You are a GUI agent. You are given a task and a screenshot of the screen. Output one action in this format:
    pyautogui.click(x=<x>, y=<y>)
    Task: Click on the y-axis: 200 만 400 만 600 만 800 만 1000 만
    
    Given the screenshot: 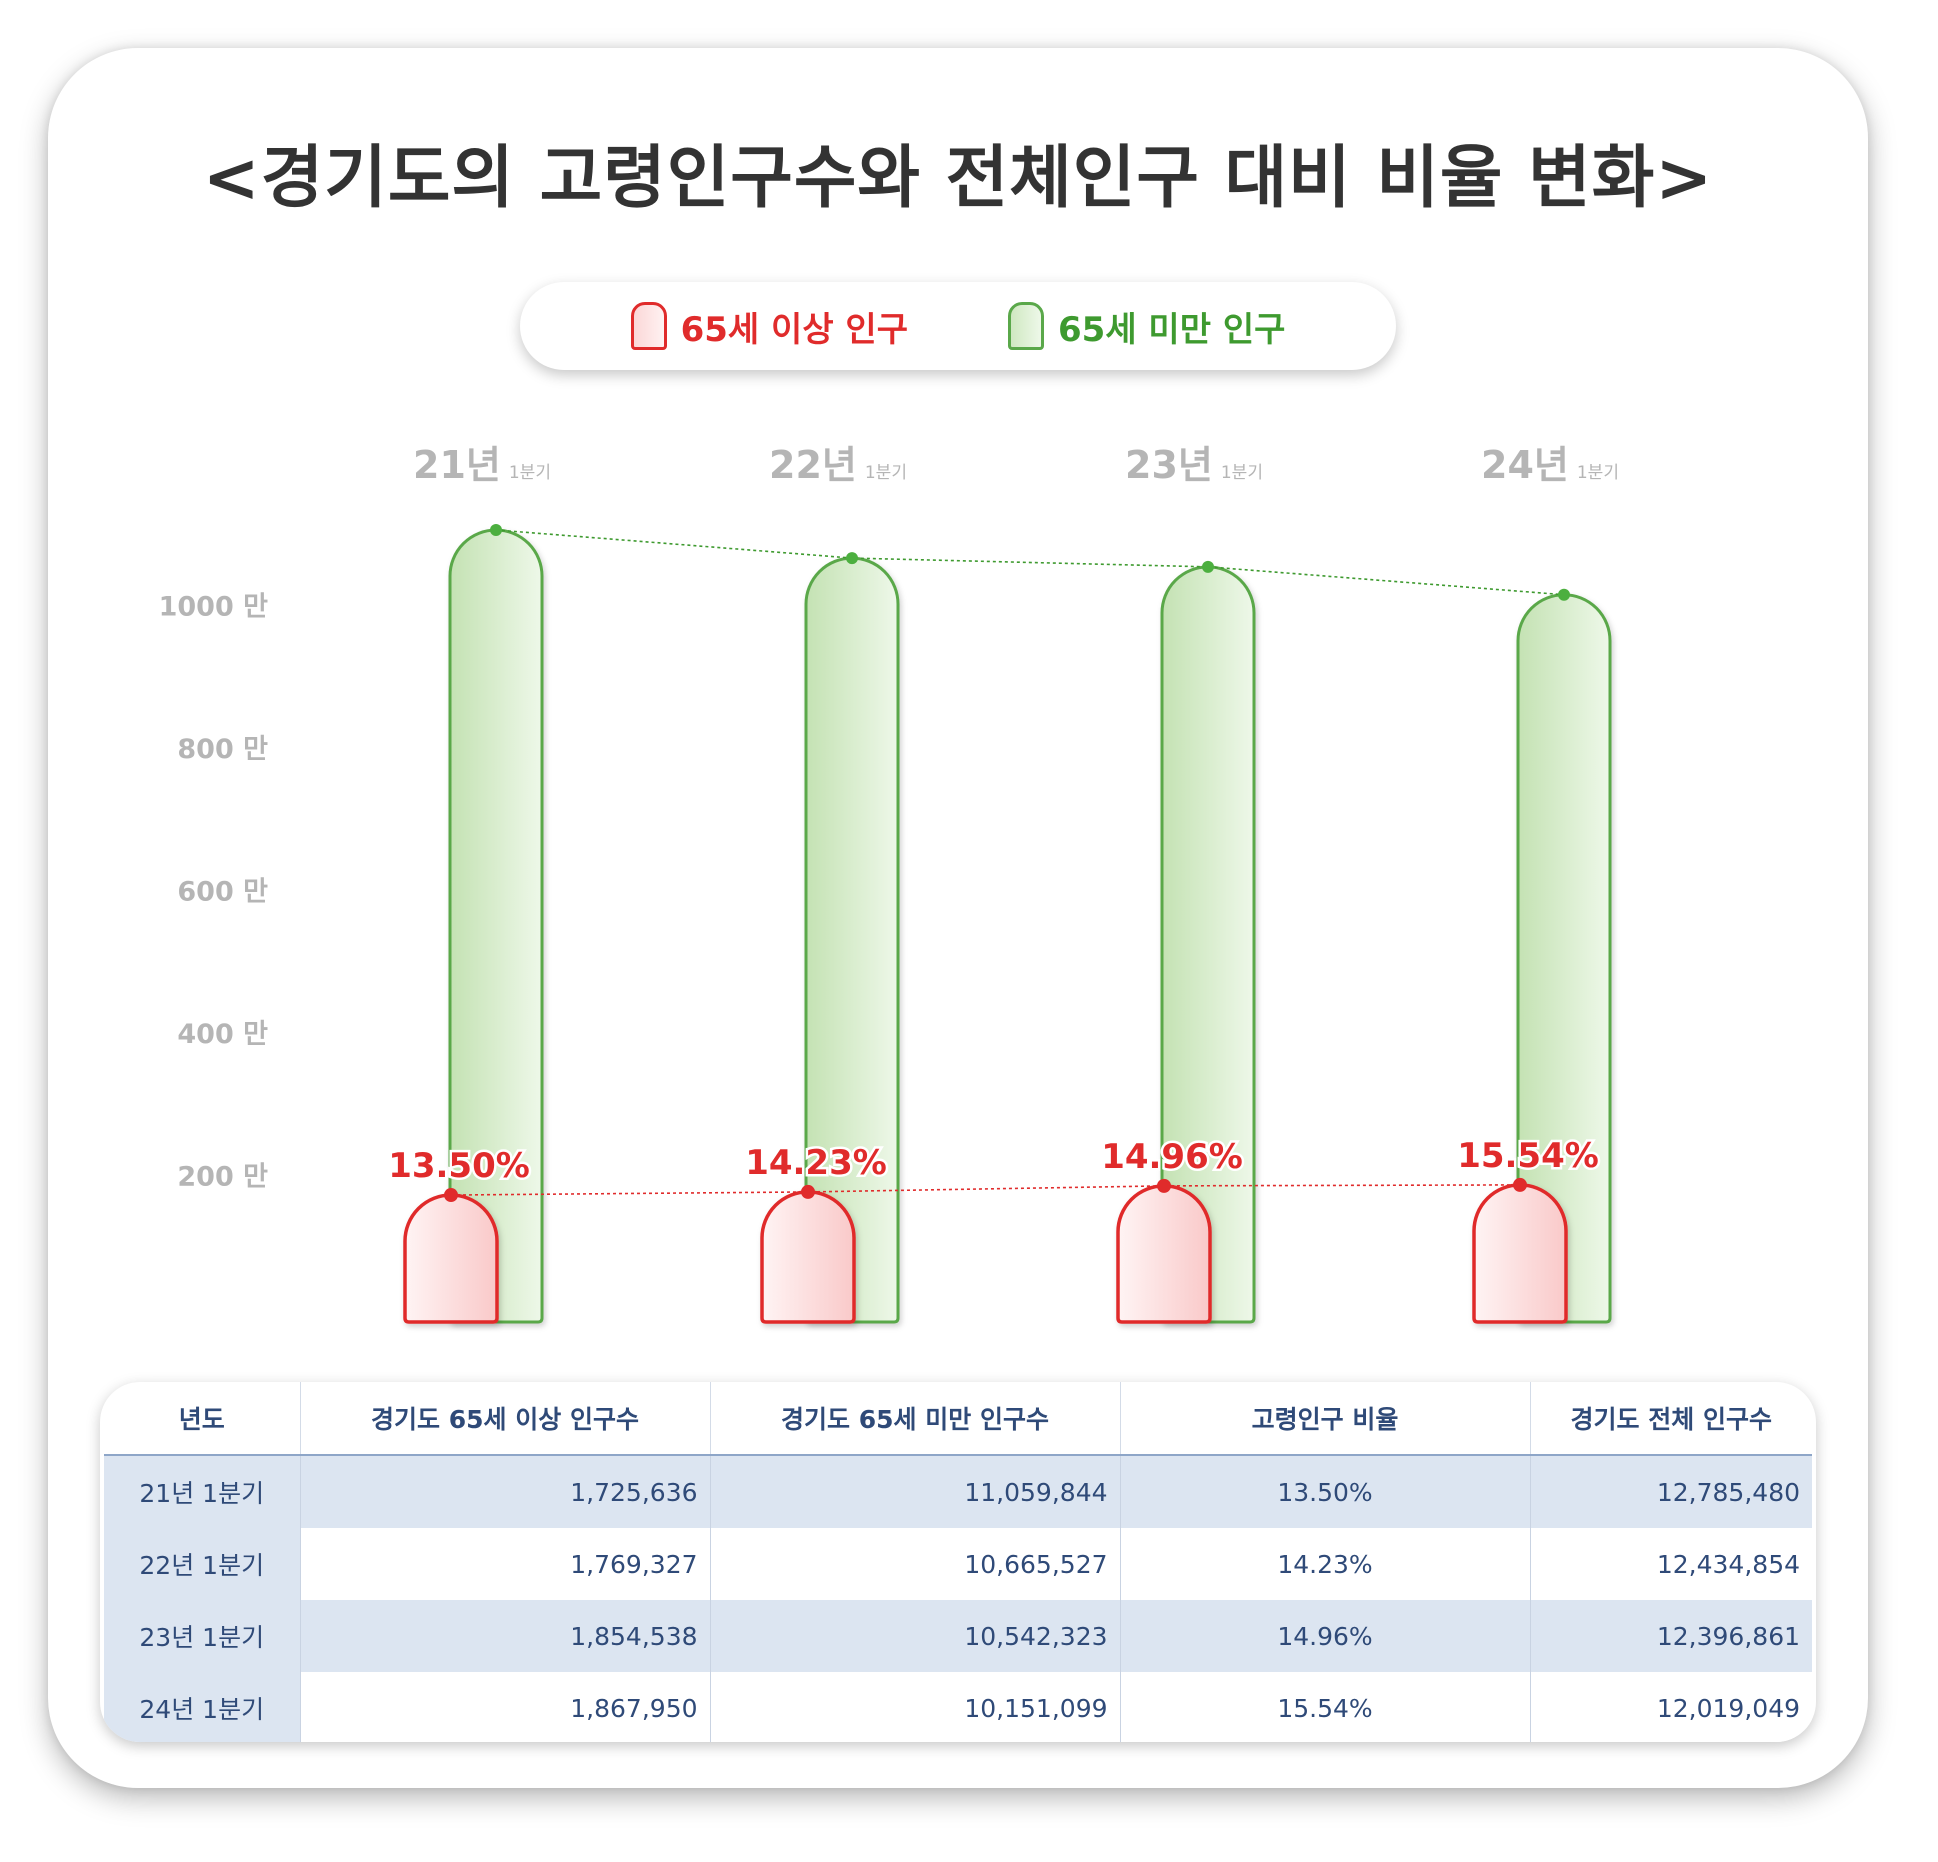 What is the action you would take?
    pyautogui.click(x=214, y=892)
    